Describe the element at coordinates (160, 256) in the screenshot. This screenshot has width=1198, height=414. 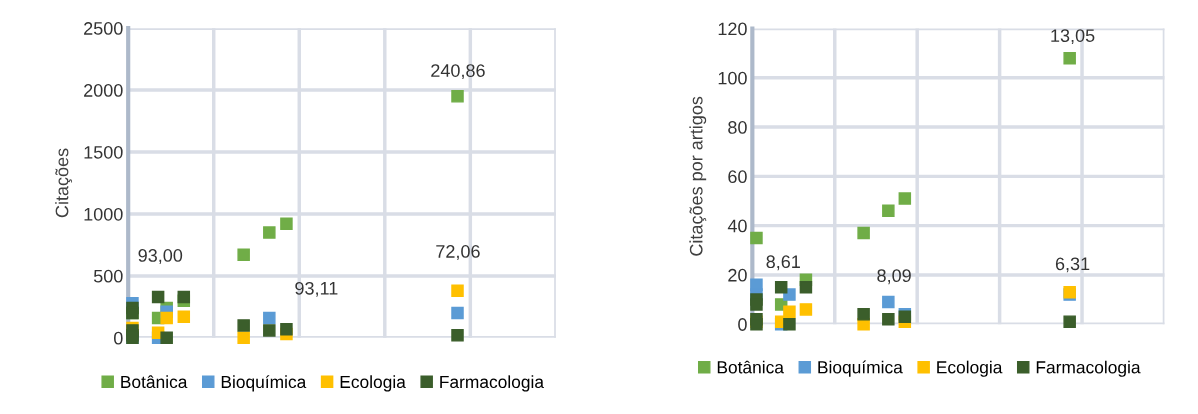
I see `annotation: 93,00` at that location.